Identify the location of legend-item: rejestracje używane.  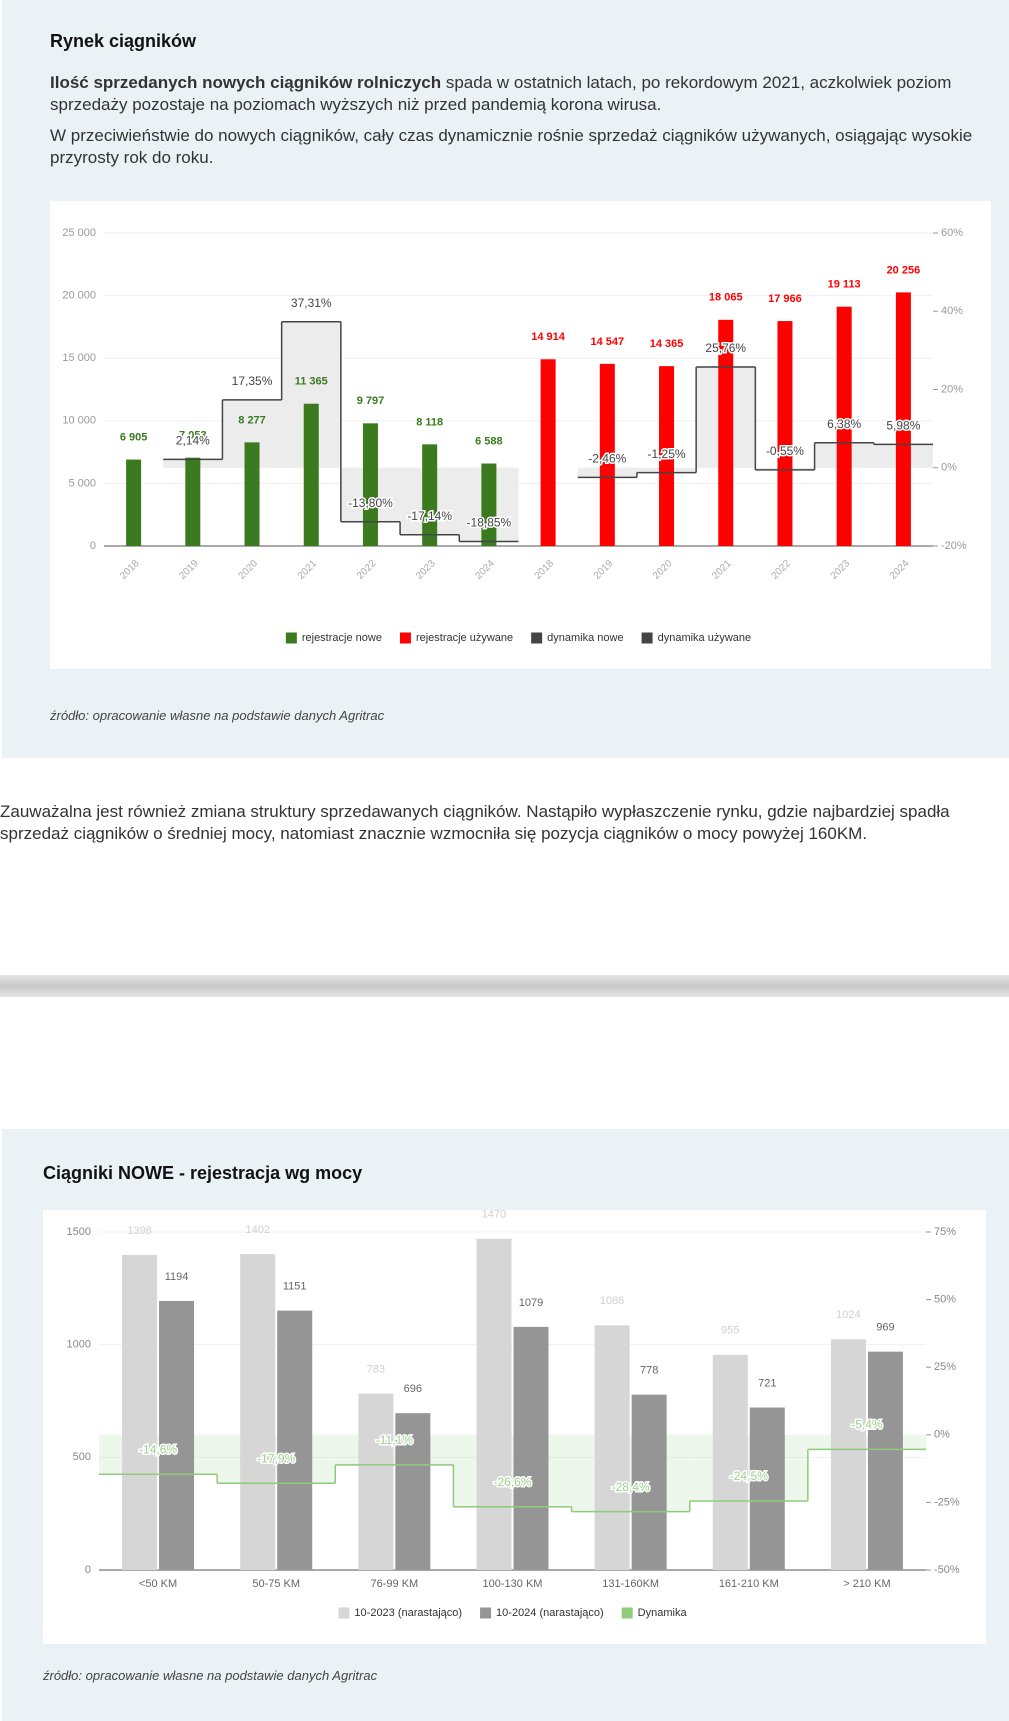
(456, 638).